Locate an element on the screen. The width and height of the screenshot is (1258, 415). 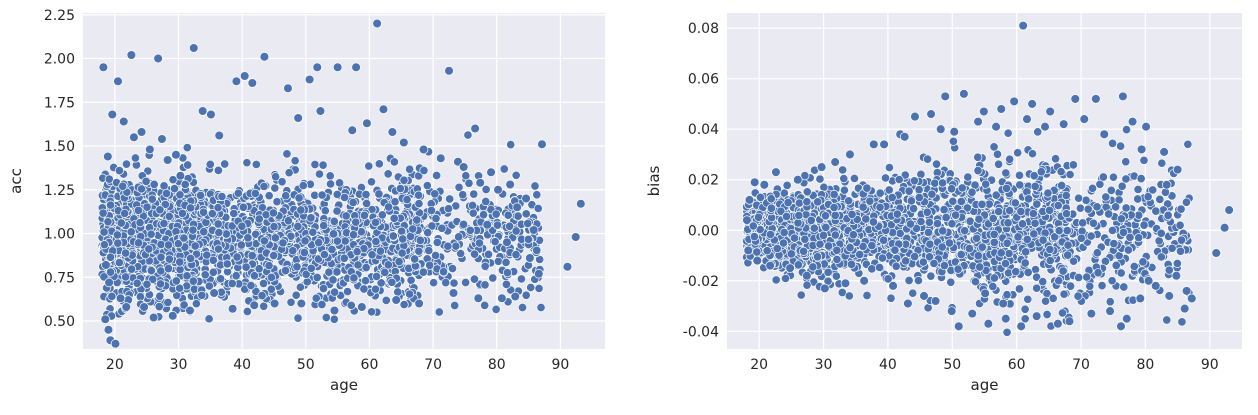
x-axis-label: age is located at coordinates (344, 385).